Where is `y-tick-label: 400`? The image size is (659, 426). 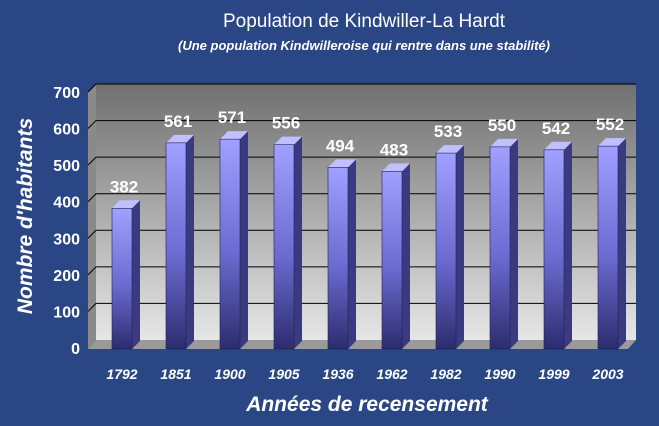
y-tick-label: 400 is located at coordinates (66, 203).